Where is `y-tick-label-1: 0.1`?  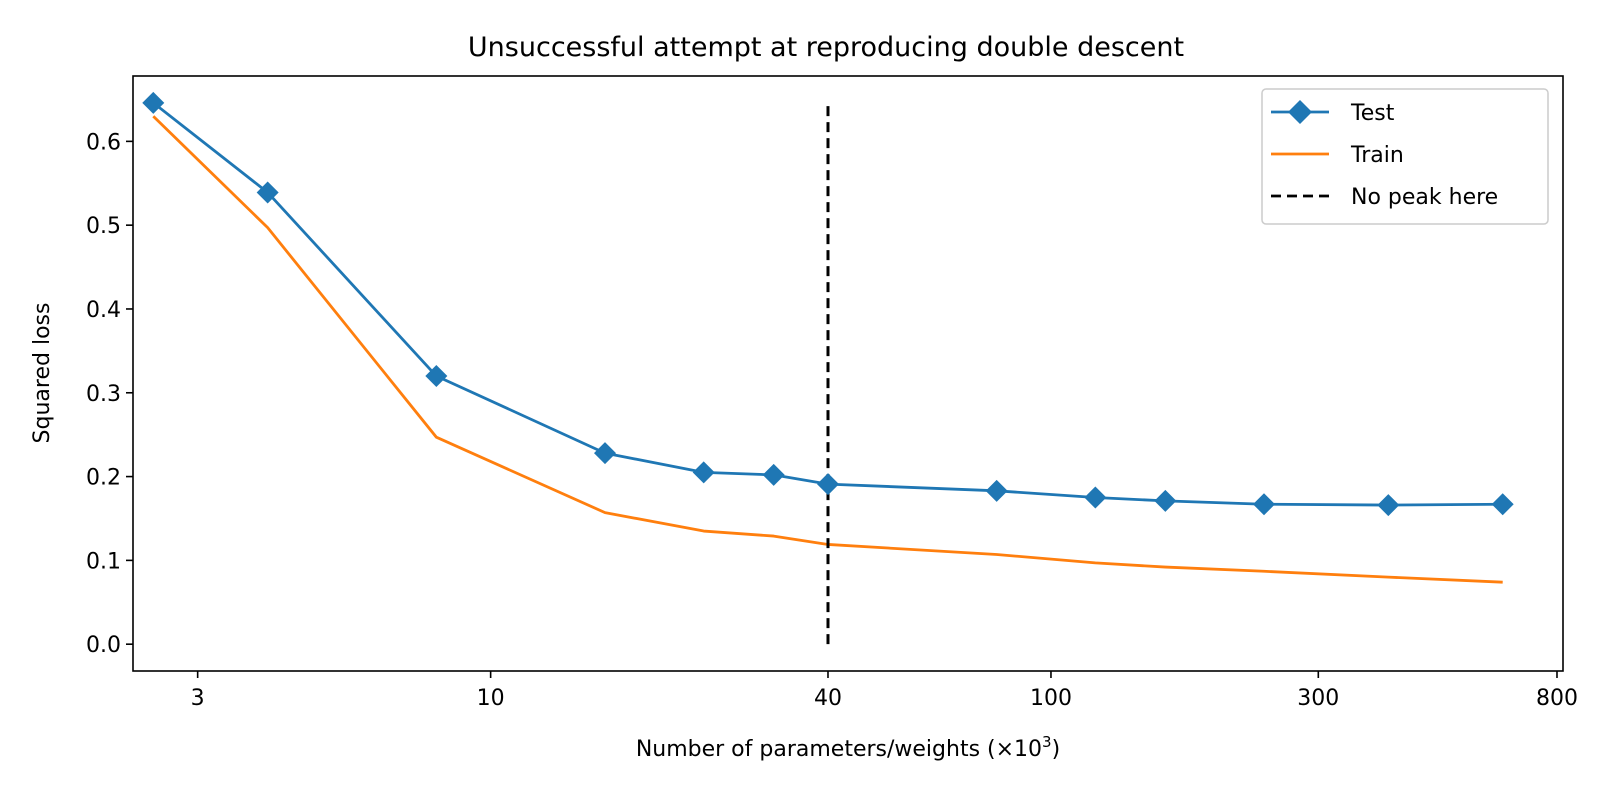 y-tick-label-1: 0.1 is located at coordinates (103, 561).